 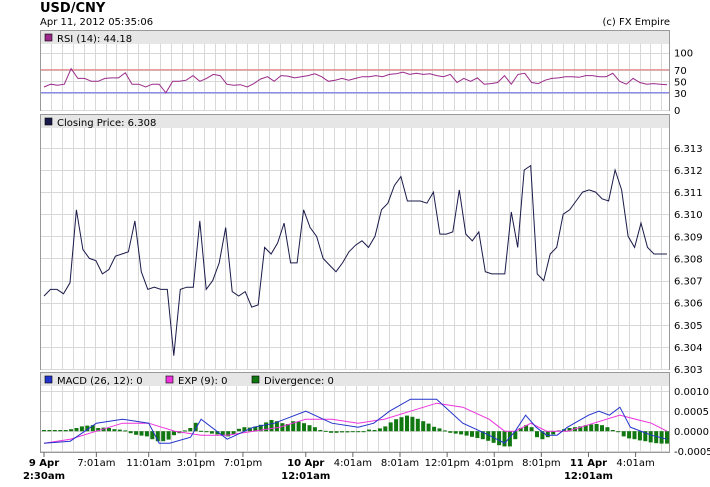 What do you see at coordinates (148, 463) in the screenshot?
I see `x-tick-label: 11:01am` at bounding box center [148, 463].